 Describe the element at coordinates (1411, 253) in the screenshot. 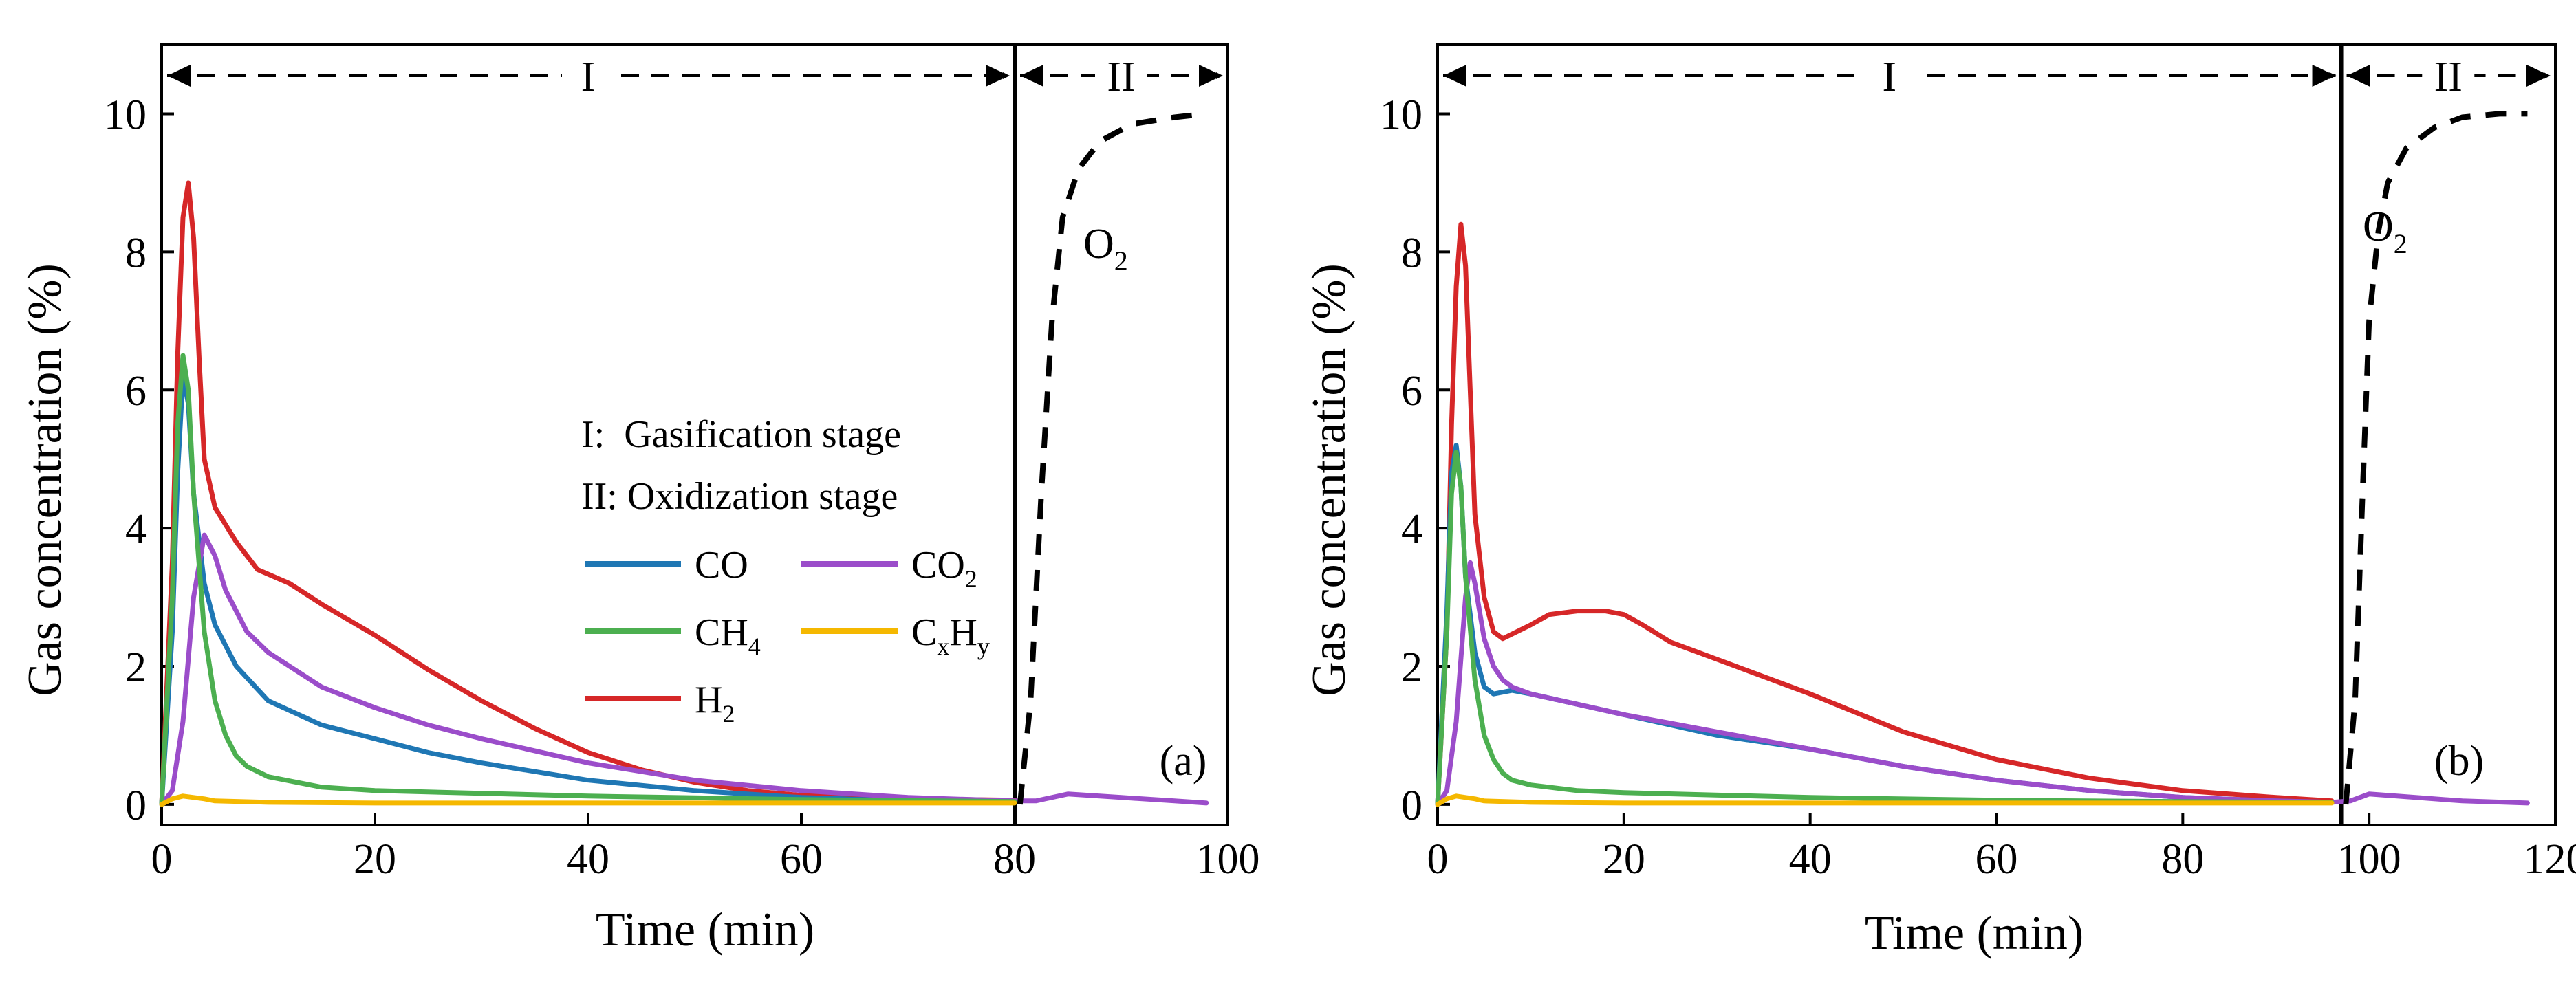

I see `y-tick-label-b-8: 8` at that location.